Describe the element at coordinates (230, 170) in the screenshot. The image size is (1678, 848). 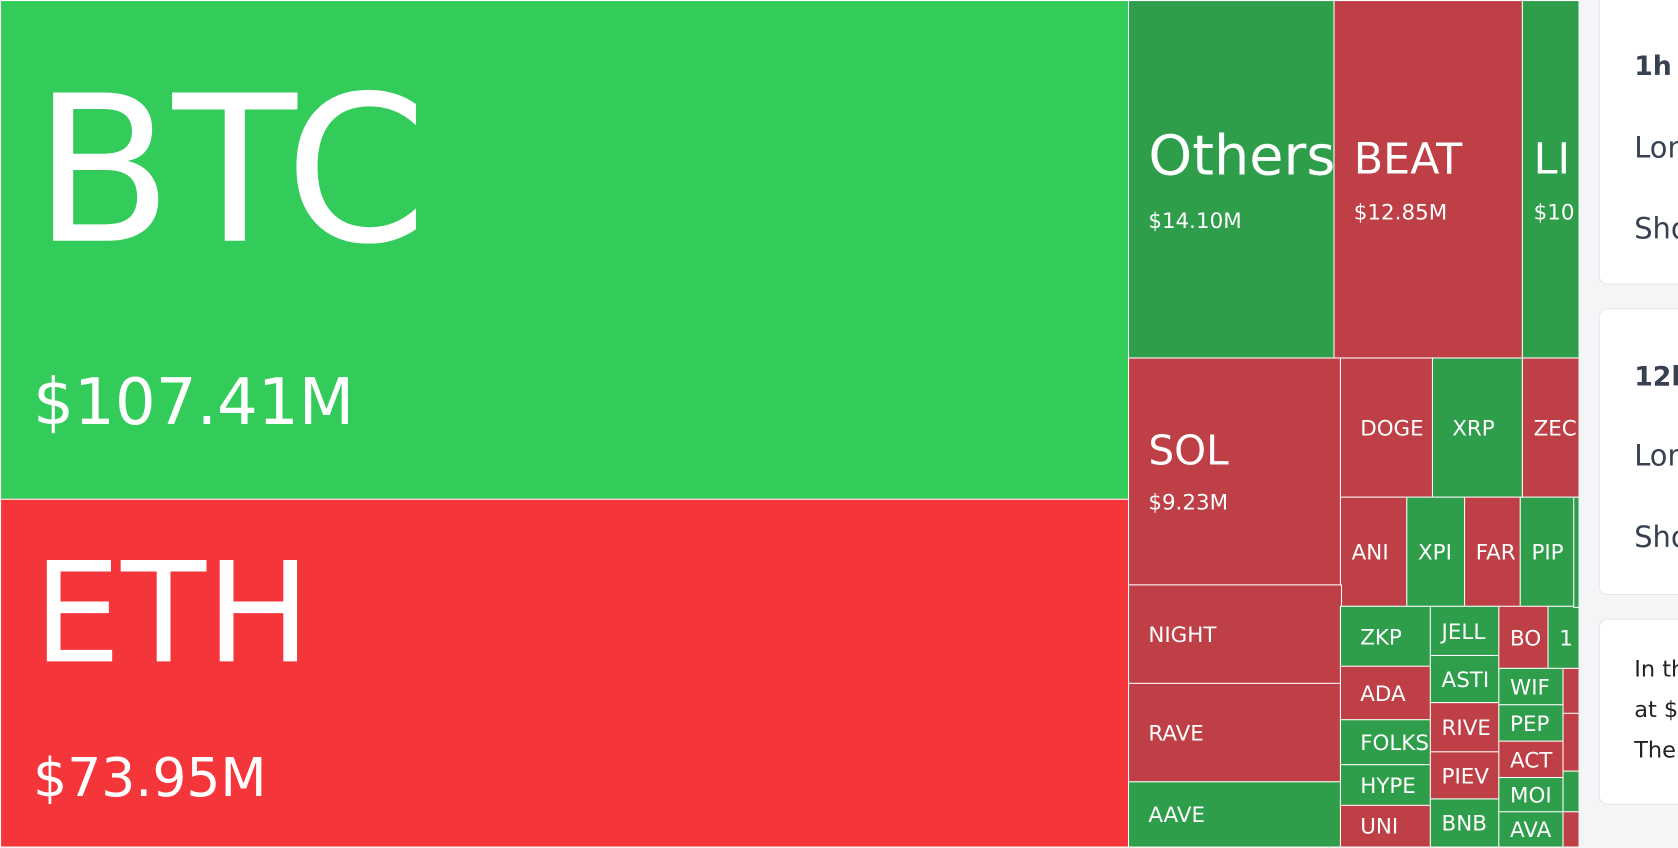
I see `tile-label: BTC` at that location.